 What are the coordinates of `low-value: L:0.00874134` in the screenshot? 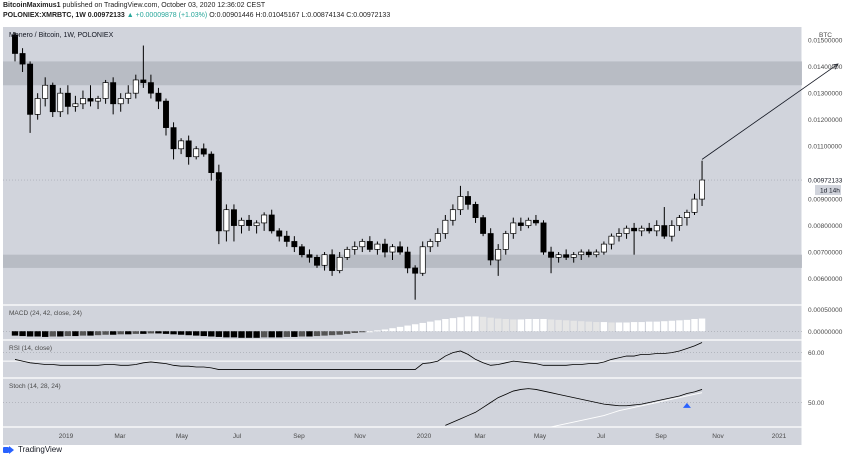 It's located at (323, 15).